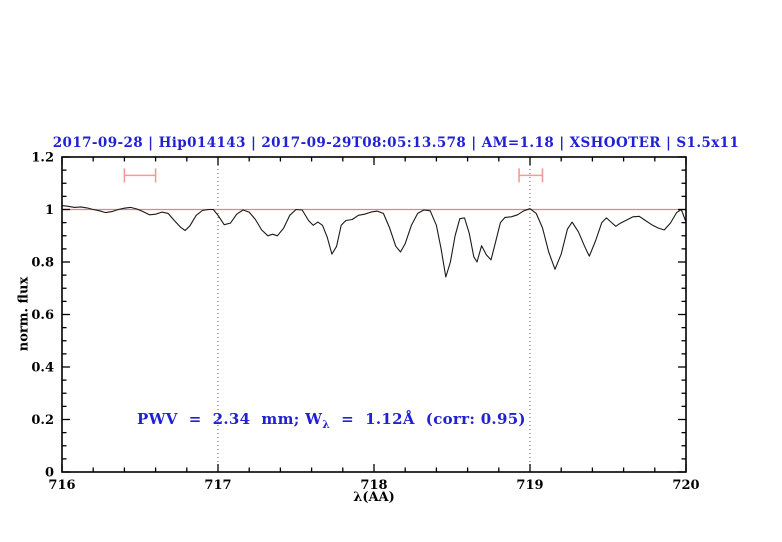 The image size is (782, 542). What do you see at coordinates (42, 315) in the screenshot?
I see `y-tick-label: 0.6` at bounding box center [42, 315].